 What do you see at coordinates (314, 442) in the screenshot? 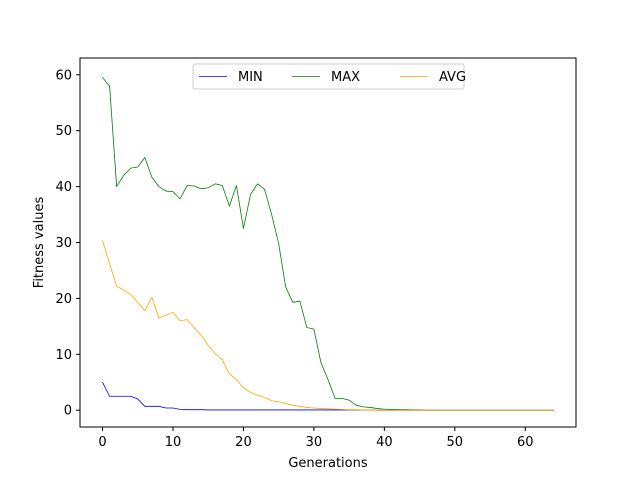
I see `x-tick-label: 30` at bounding box center [314, 442].